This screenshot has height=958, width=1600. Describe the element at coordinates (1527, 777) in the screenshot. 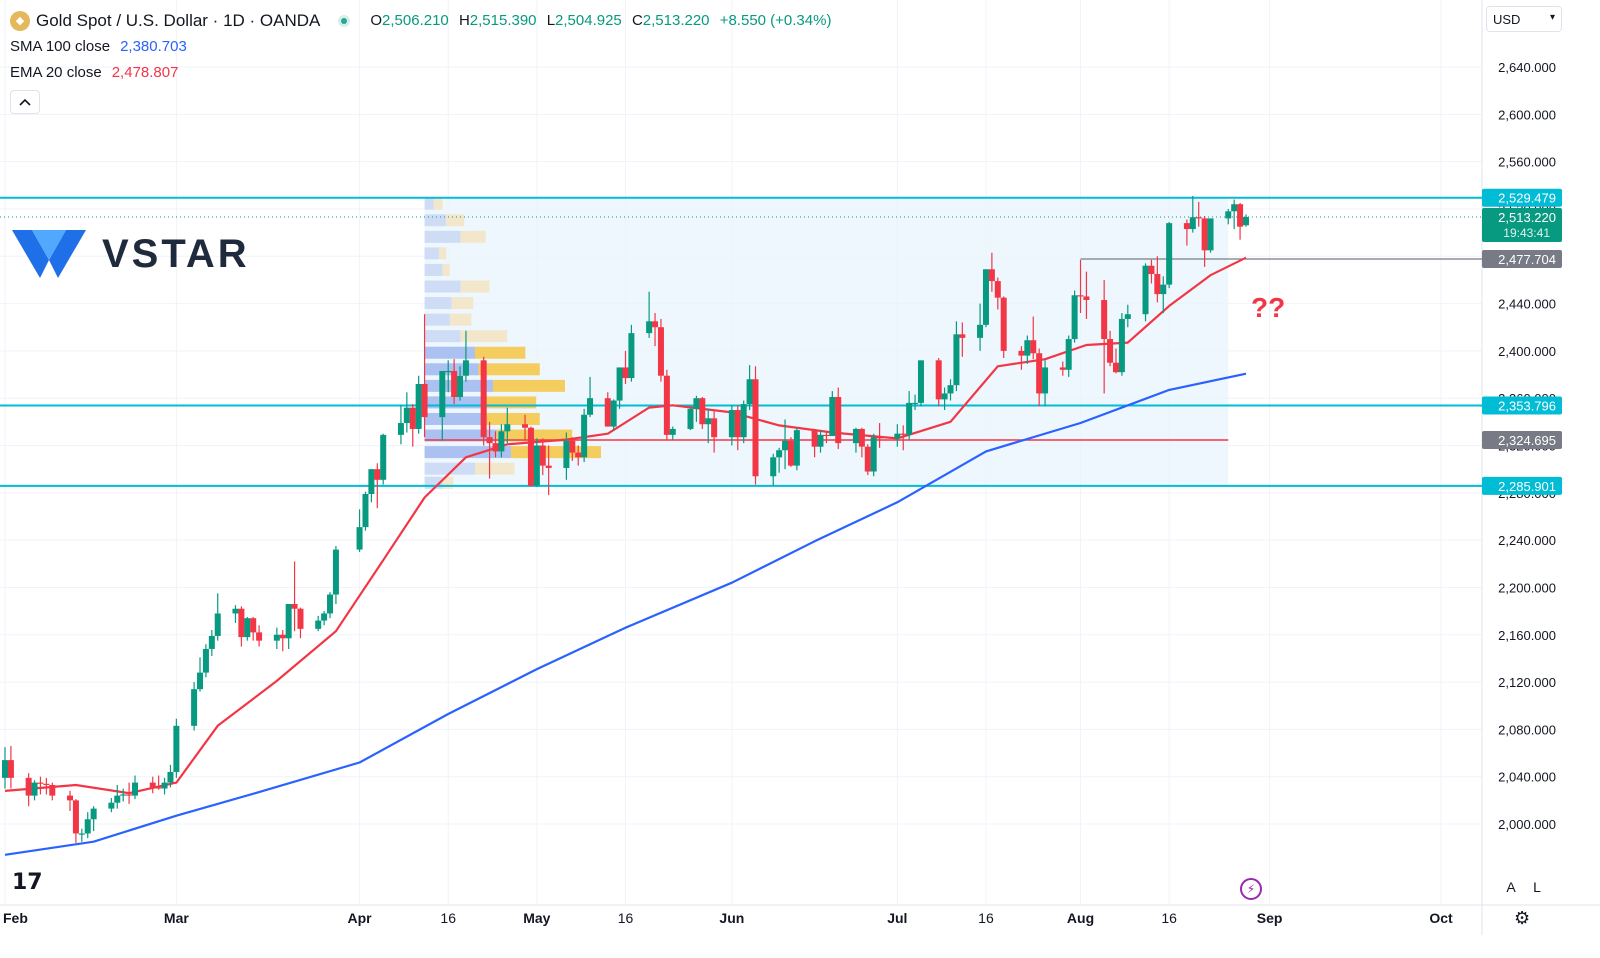

I see `y-tick-label: 2,040.000` at that location.